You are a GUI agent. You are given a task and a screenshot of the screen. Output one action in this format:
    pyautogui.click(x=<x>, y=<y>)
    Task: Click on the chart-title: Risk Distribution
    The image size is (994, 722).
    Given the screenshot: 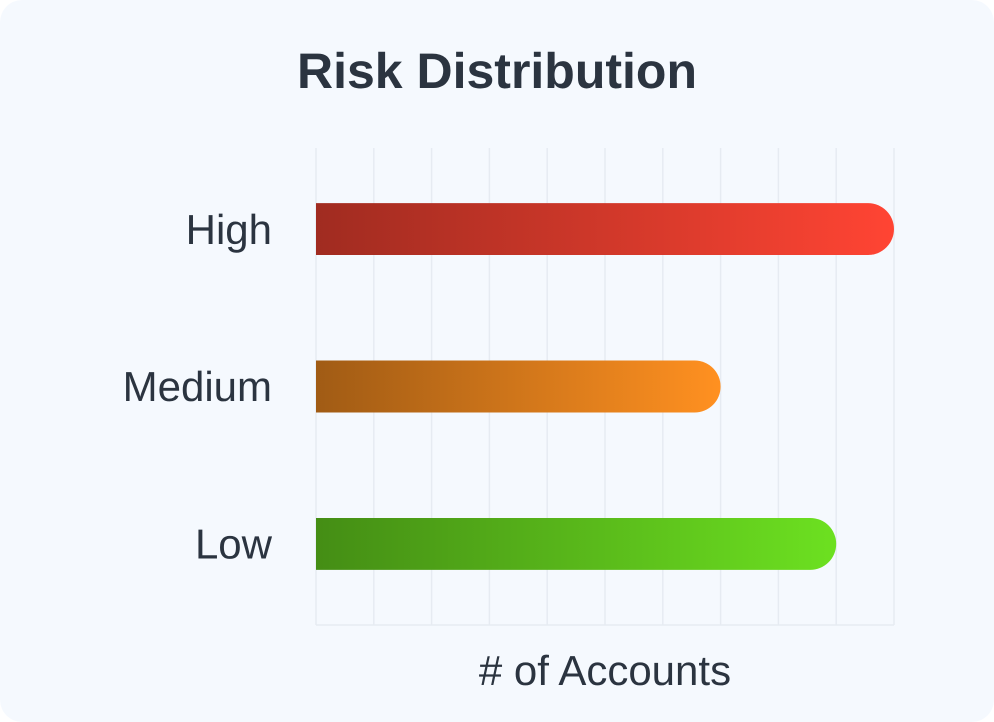 What is the action you would take?
    pyautogui.click(x=497, y=71)
    